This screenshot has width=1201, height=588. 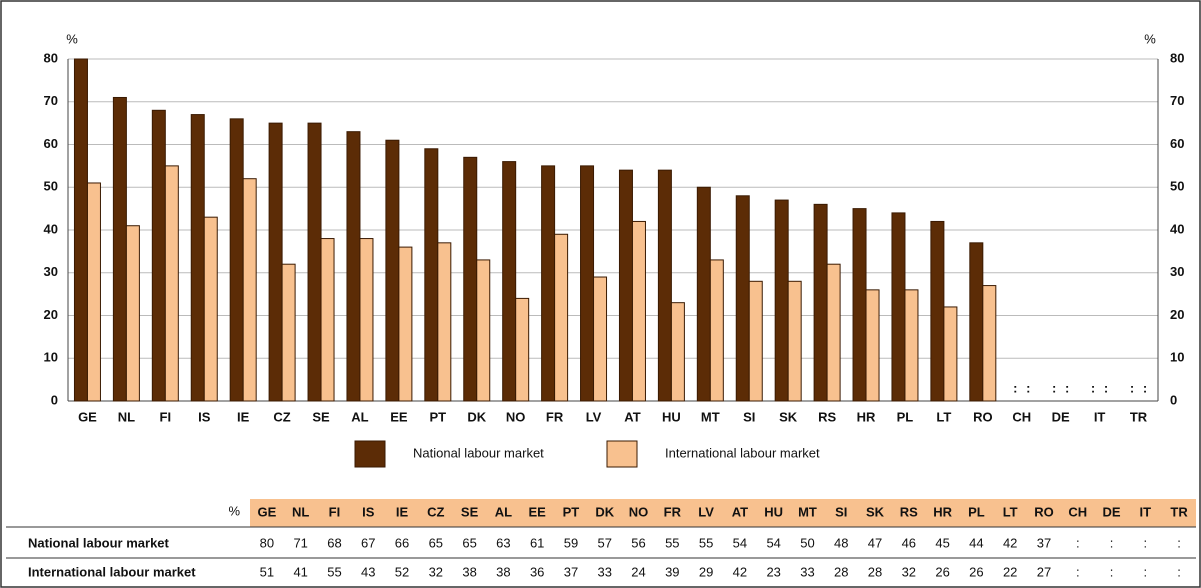 I want to click on table-cell: 54, so click(x=773, y=542).